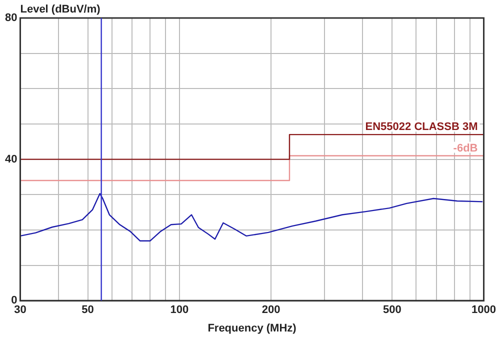 This screenshot has height=339, width=499. I want to click on y-tick-label: 80, so click(11, 18).